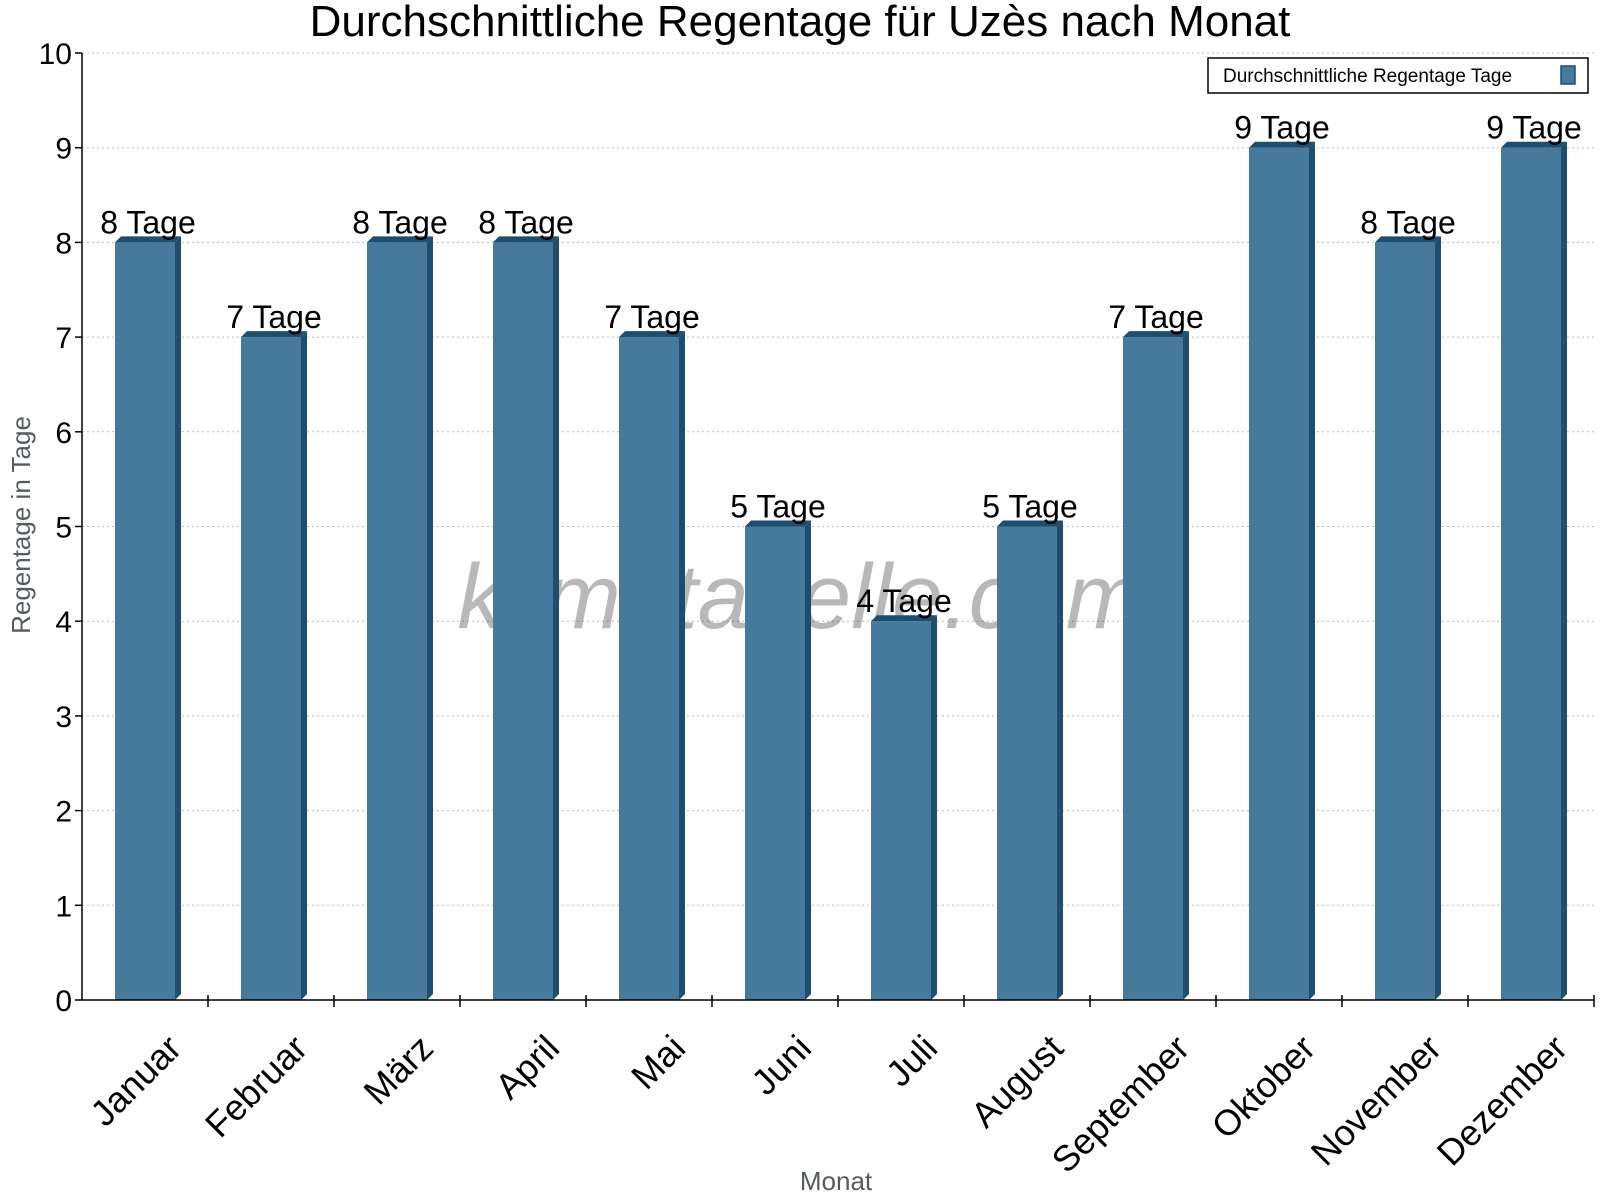 Image resolution: width=1600 pixels, height=1200 pixels. What do you see at coordinates (1017, 1081) in the screenshot?
I see `x-tick-label: August` at bounding box center [1017, 1081].